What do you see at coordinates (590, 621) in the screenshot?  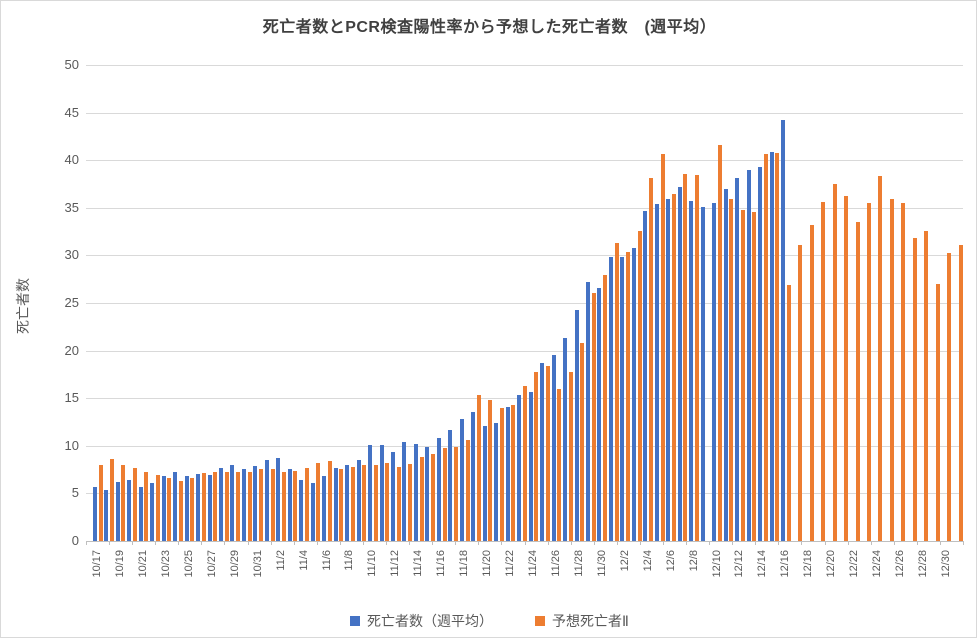 I see `legend-label-predicted: 予想死亡者Ⅱ` at bounding box center [590, 621].